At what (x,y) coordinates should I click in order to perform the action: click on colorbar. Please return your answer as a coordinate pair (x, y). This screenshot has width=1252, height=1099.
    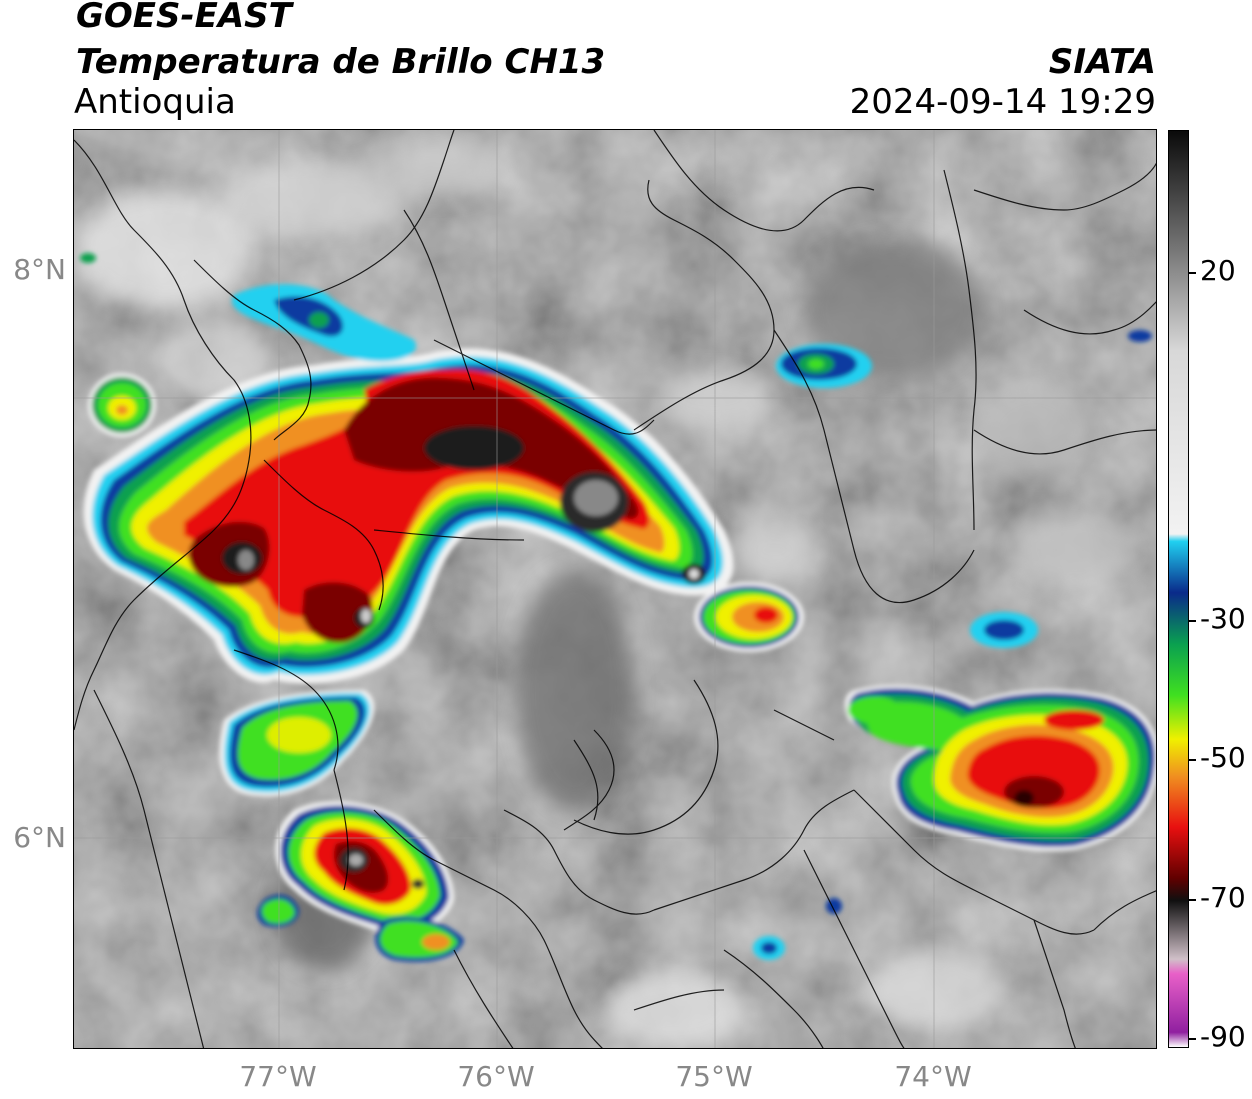
    Looking at the image, I should click on (1178, 589).